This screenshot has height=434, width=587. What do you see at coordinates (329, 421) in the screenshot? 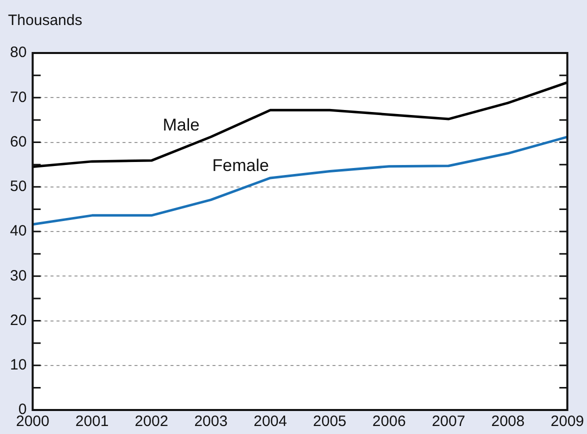
I see `x-tick-label: 2005` at bounding box center [329, 421].